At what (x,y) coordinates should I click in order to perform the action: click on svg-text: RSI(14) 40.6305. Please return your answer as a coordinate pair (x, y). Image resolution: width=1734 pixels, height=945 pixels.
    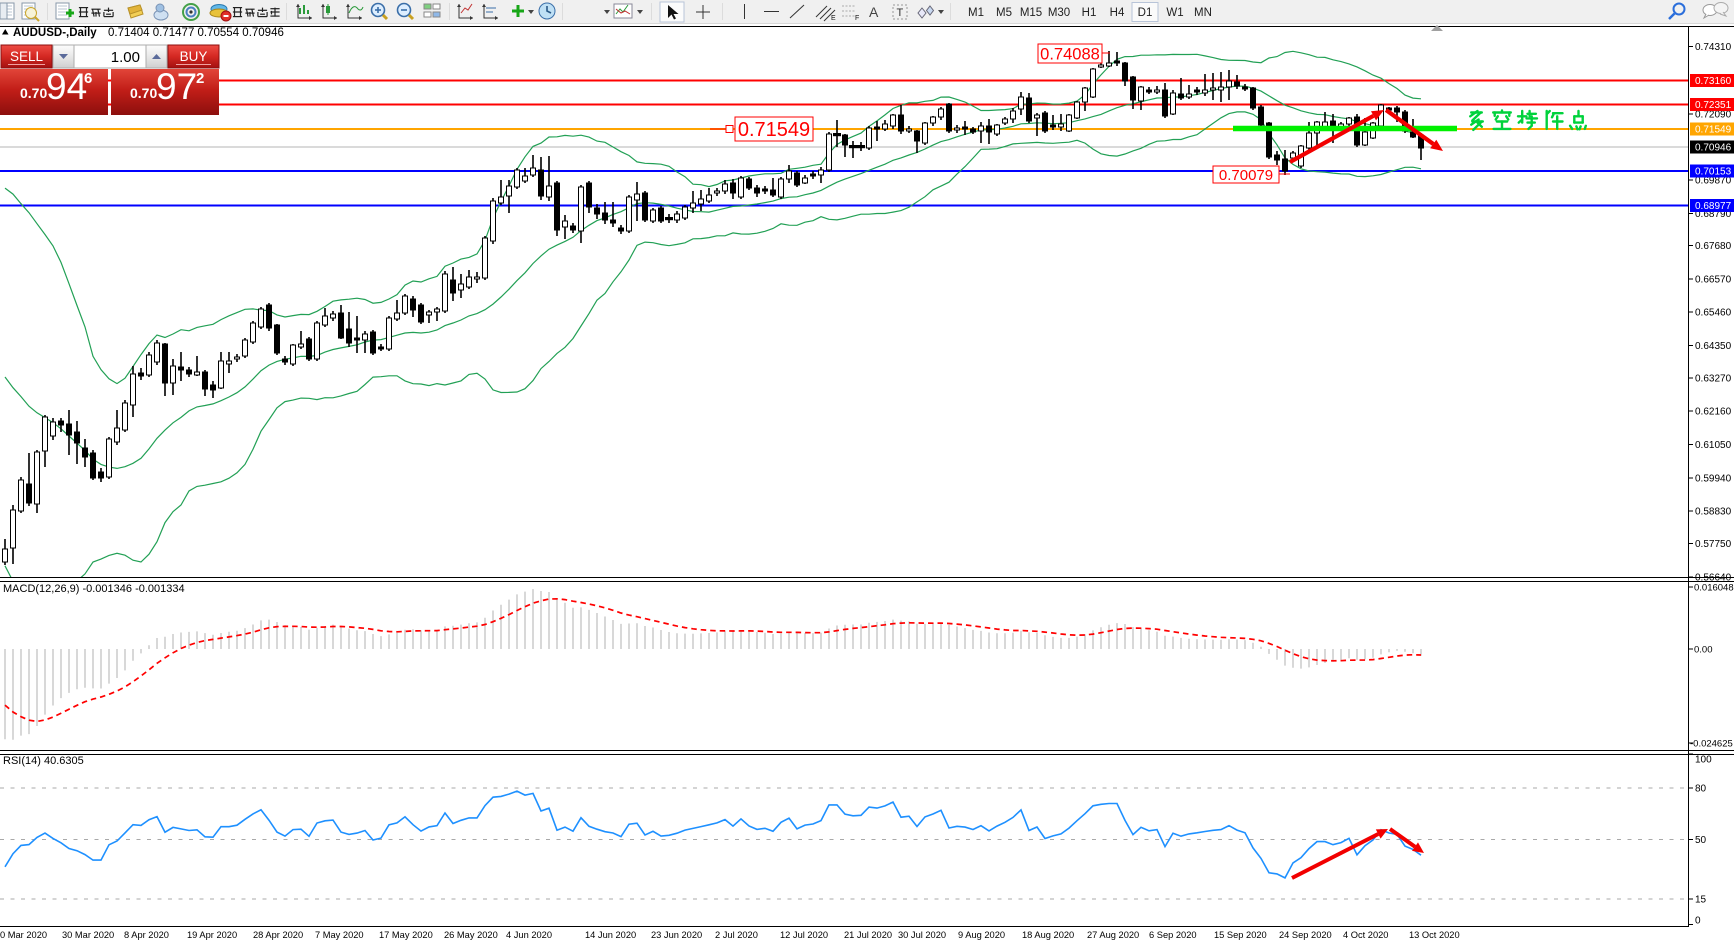
    Looking at the image, I should click on (43, 761).